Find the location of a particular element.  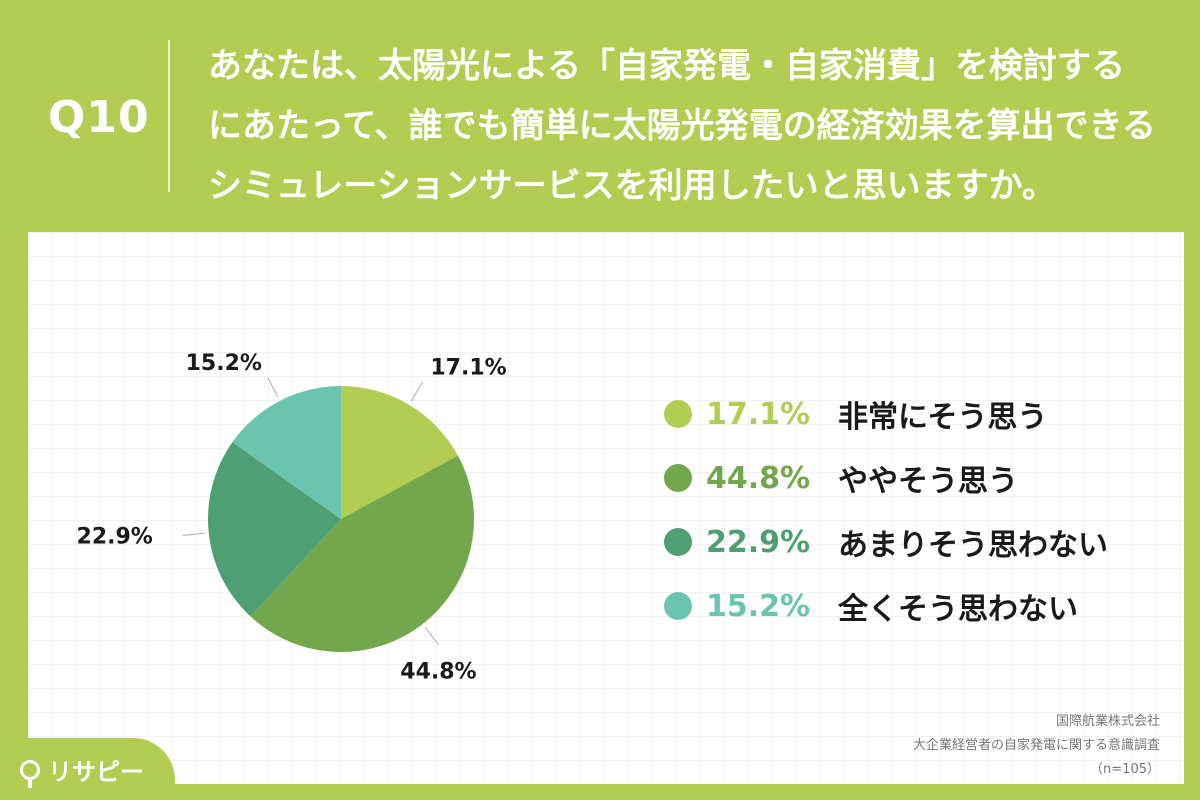

legend-label: あまりそう思わない is located at coordinates (973, 545).